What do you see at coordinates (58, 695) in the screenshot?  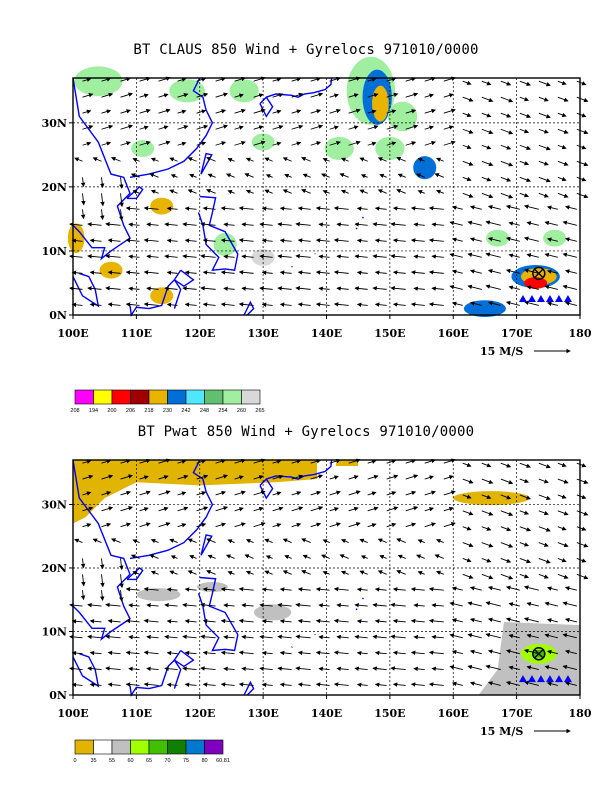 I see `y-tick-label: 0N` at bounding box center [58, 695].